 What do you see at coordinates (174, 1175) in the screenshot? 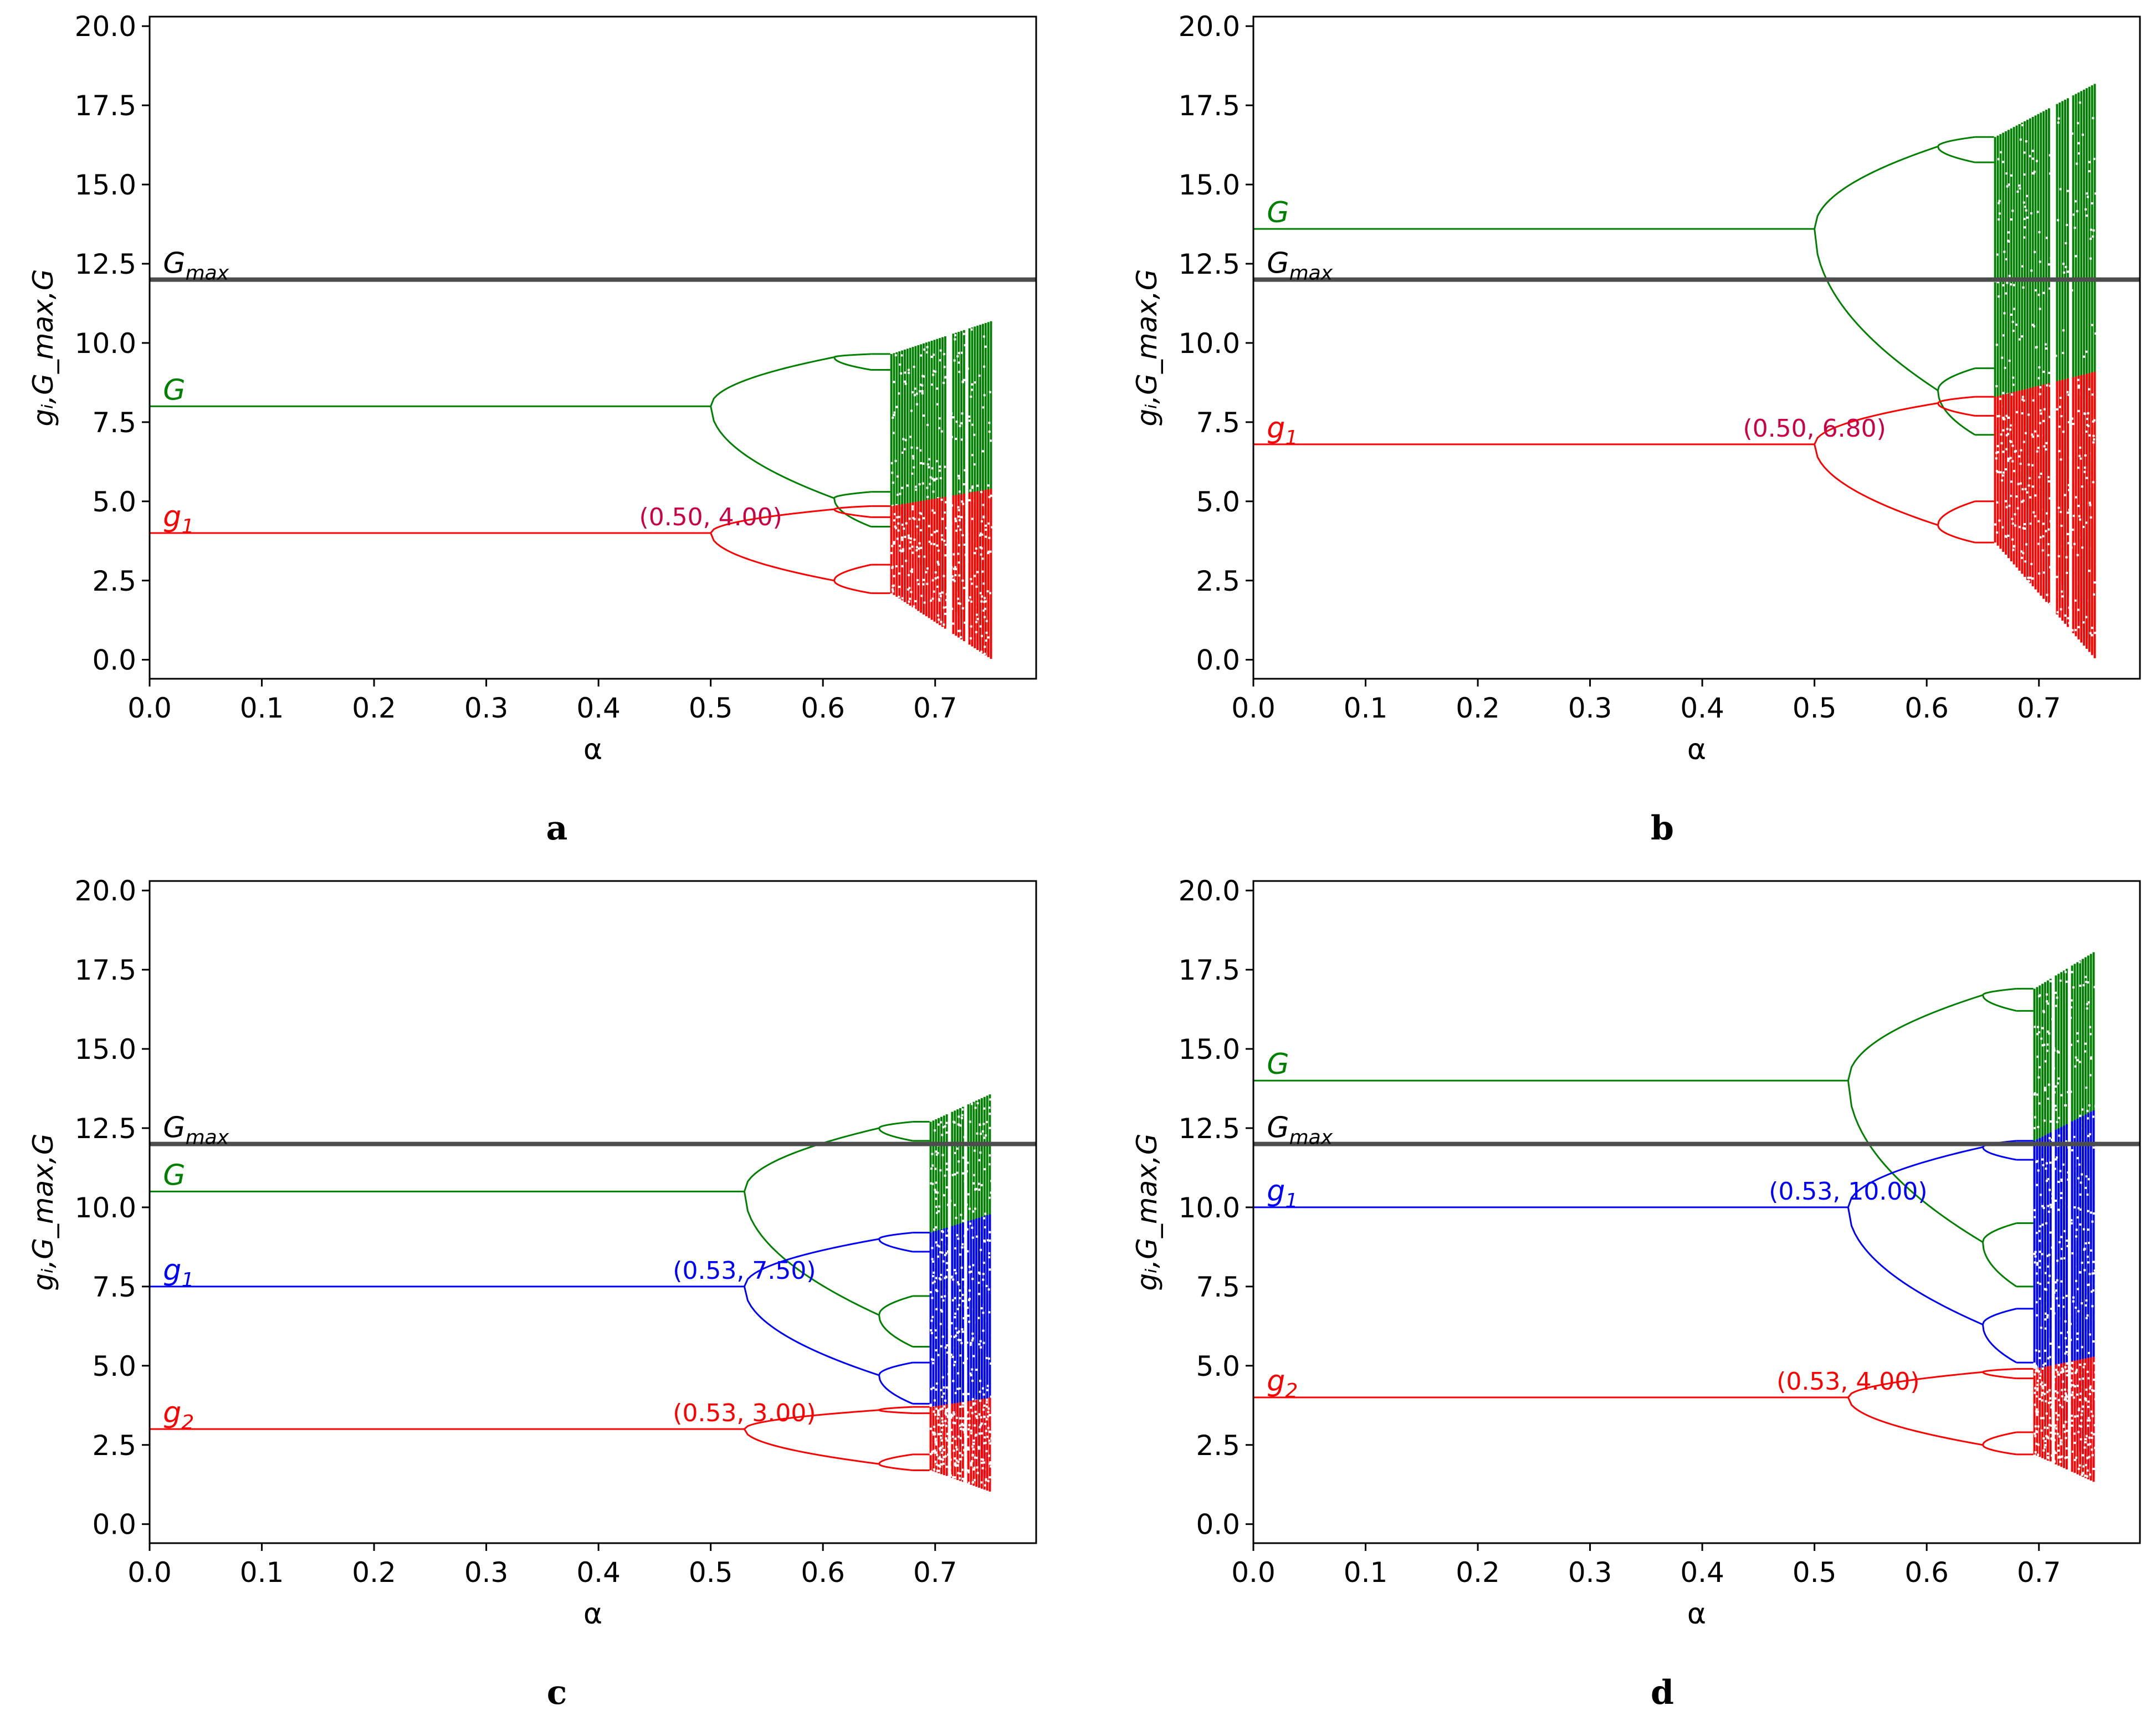
I see `series-label-G: G` at bounding box center [174, 1175].